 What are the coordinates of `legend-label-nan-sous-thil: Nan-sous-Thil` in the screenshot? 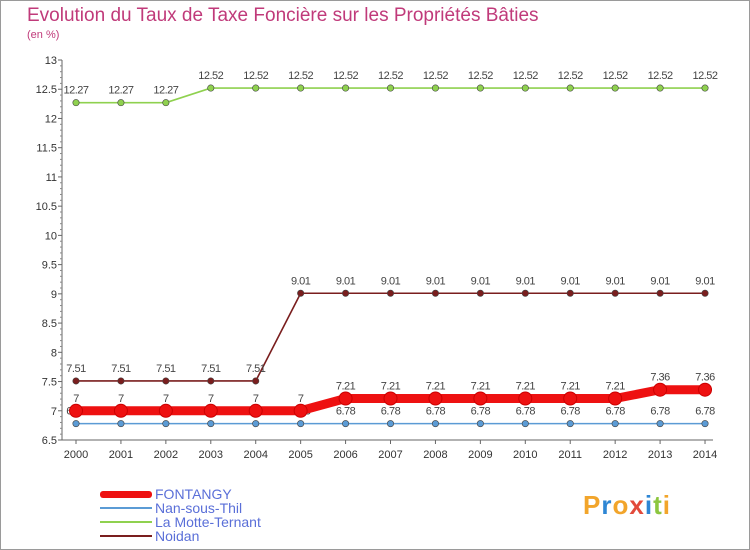 It's located at (199, 508).